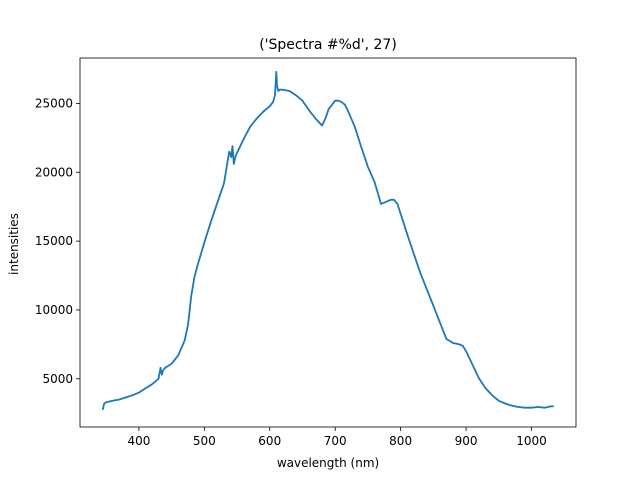 Image resolution: width=640 pixels, height=480 pixels. I want to click on y-tick-label: 20000, so click(54, 172).